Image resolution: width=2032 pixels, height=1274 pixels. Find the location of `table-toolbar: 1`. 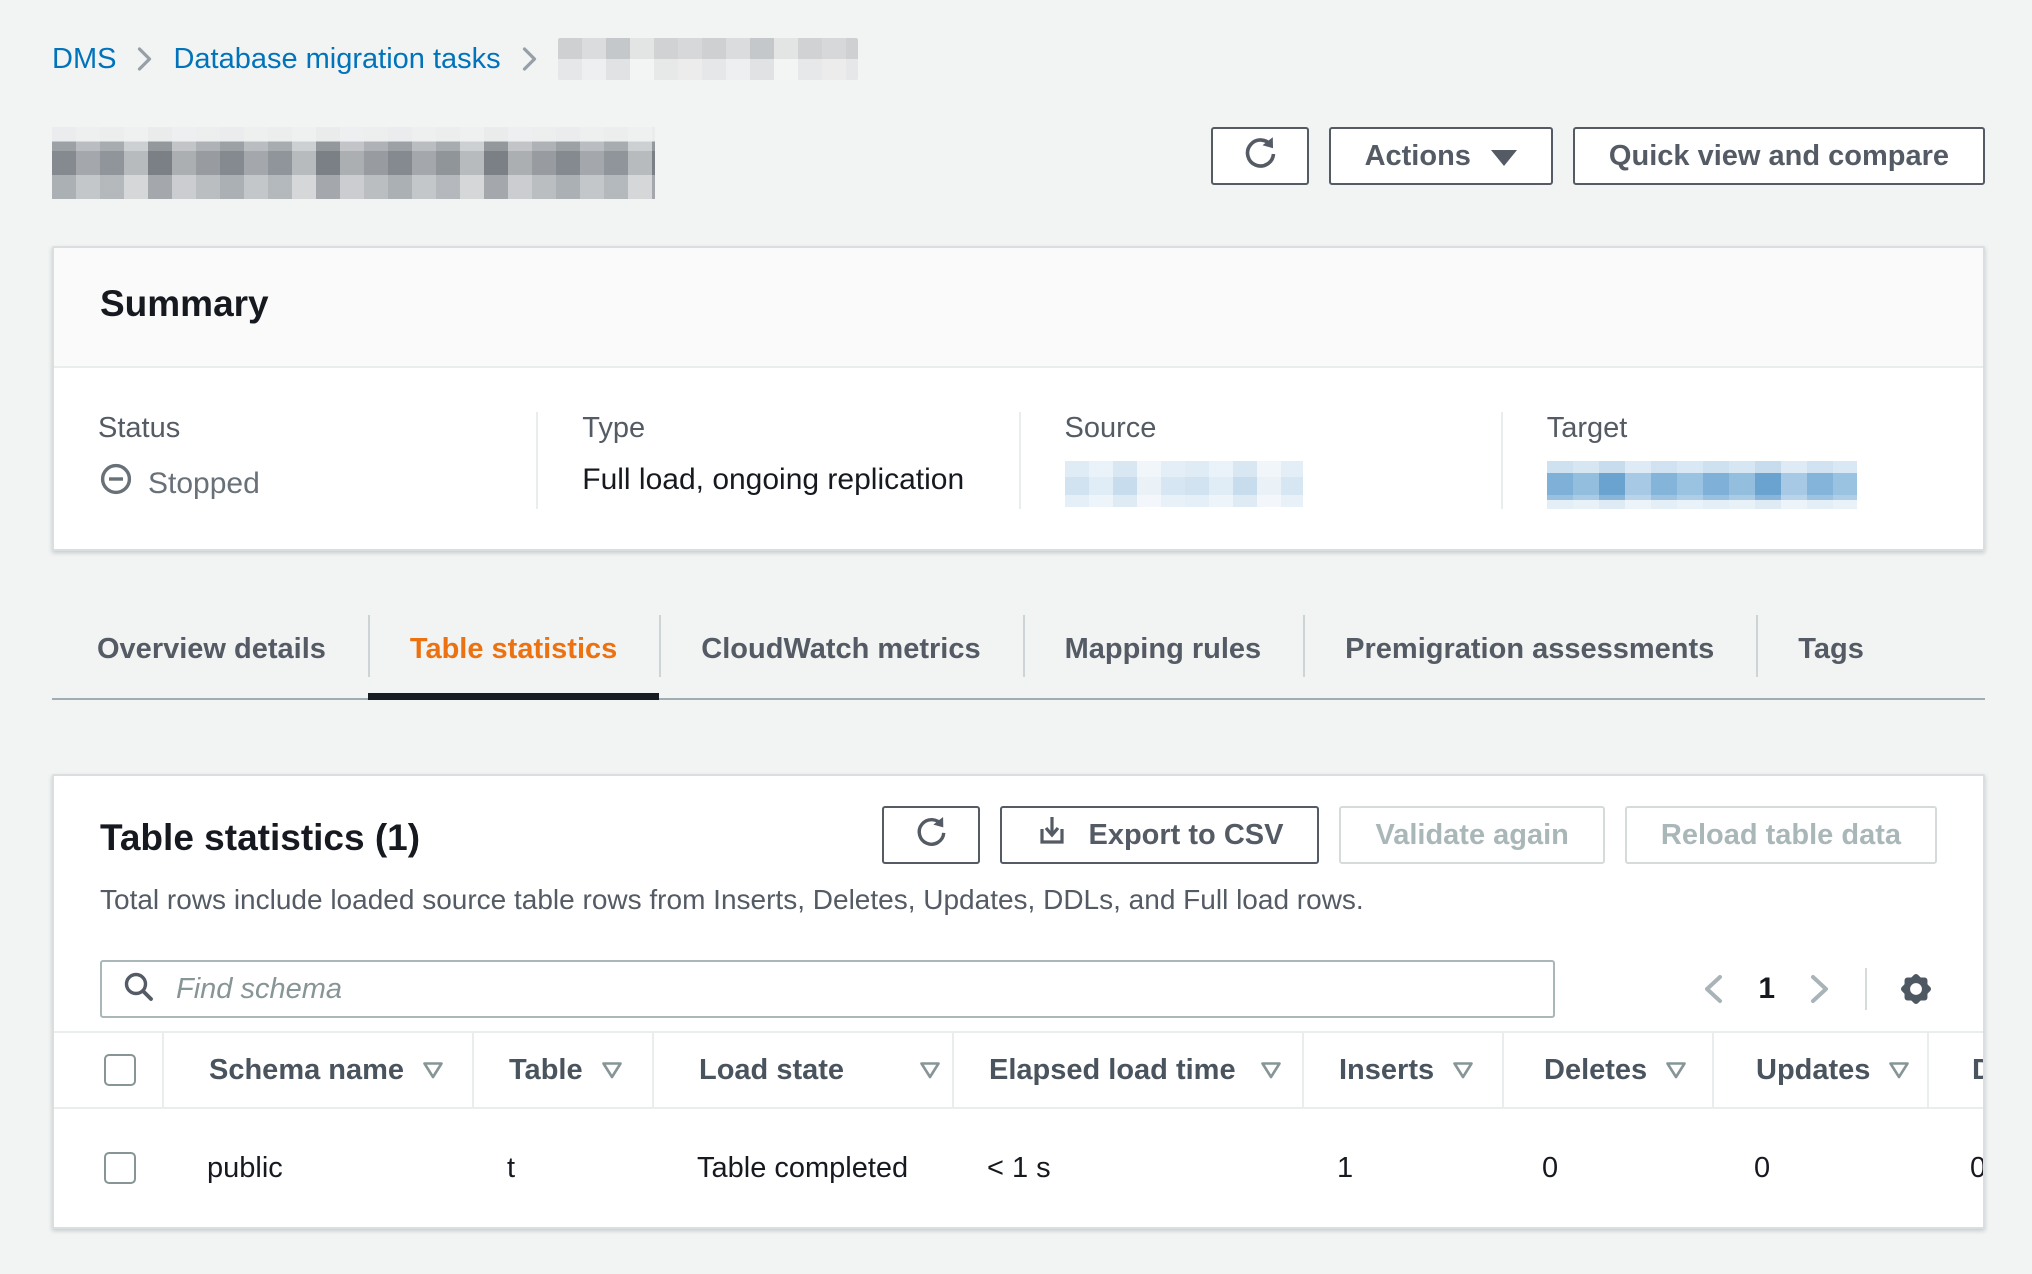

table-toolbar: 1 is located at coordinates (1018, 989).